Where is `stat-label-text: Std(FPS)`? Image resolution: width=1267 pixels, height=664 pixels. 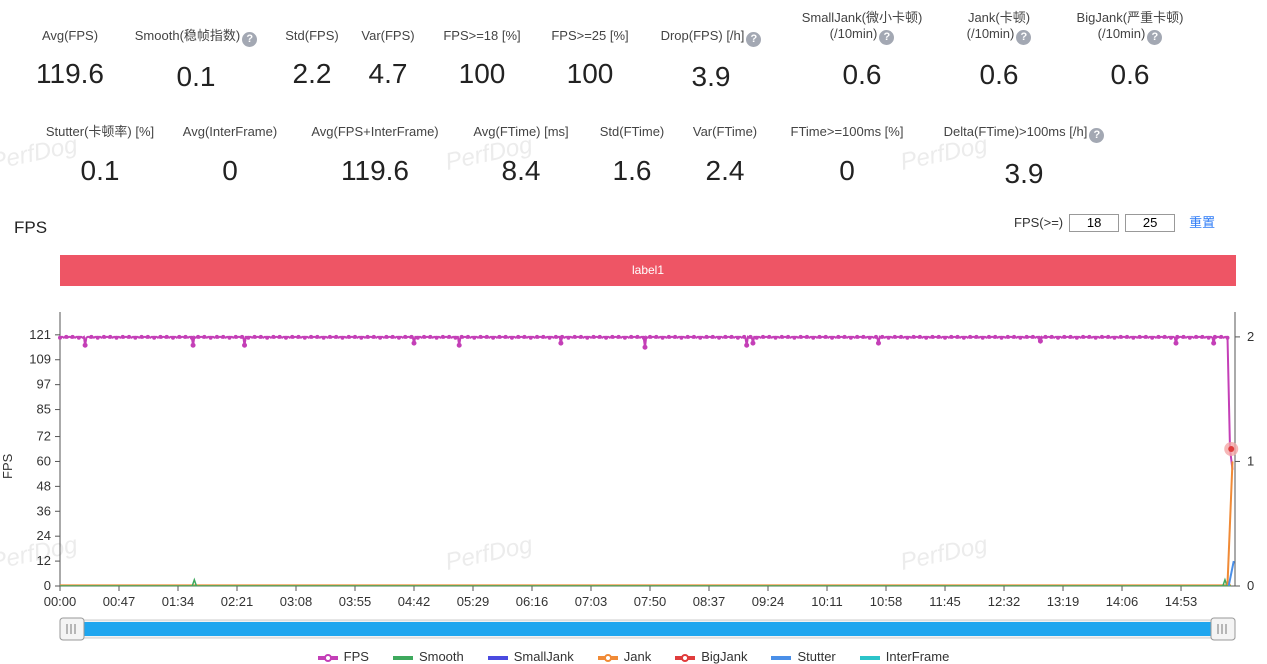
stat-label-text: Std(FPS) is located at coordinates (312, 35).